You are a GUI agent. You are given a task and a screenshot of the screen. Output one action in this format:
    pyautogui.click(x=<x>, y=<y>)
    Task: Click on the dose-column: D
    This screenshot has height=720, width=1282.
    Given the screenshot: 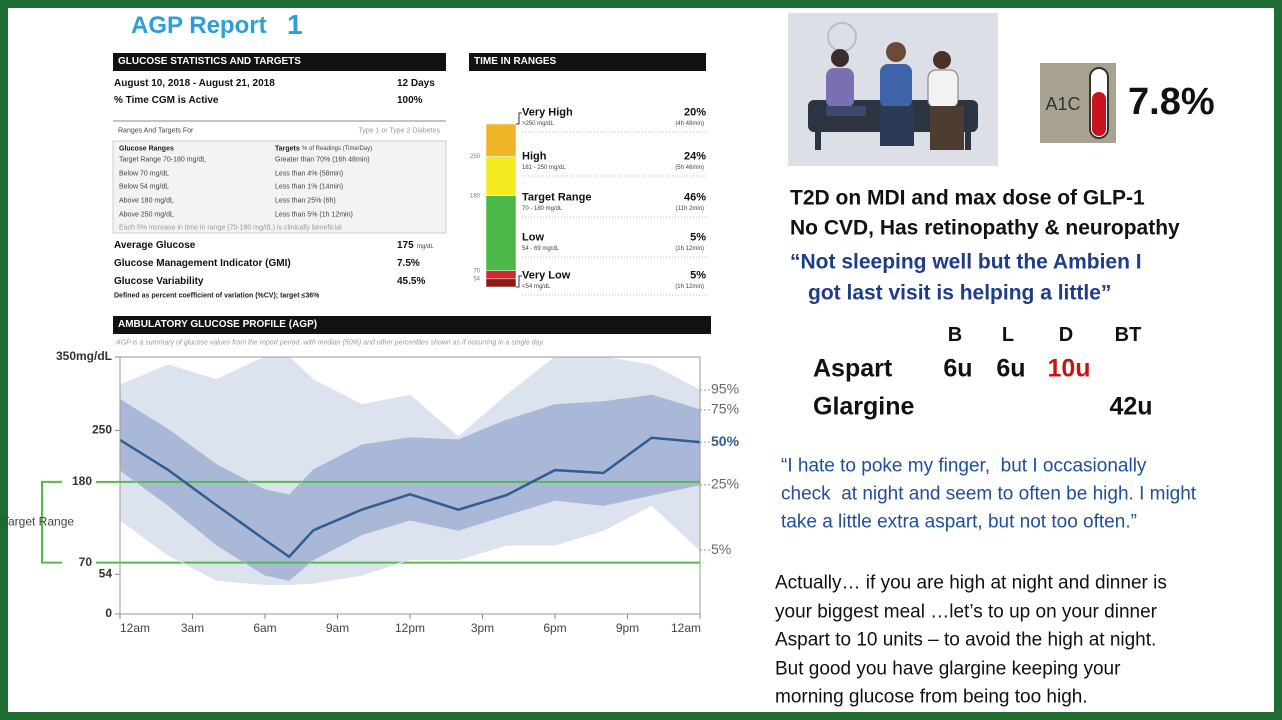 What is the action you would take?
    pyautogui.click(x=1066, y=335)
    